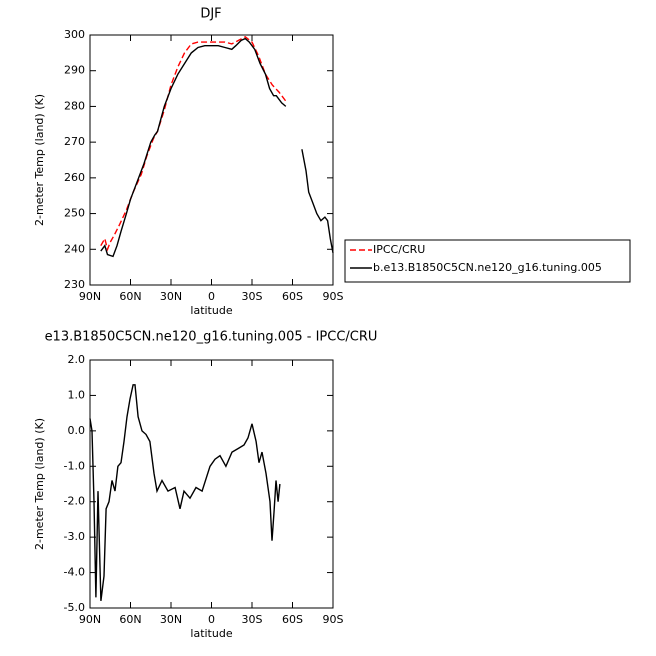 The height and width of the screenshot is (656, 656). I want to click on legend-label: IPCC/CRU, so click(399, 249).